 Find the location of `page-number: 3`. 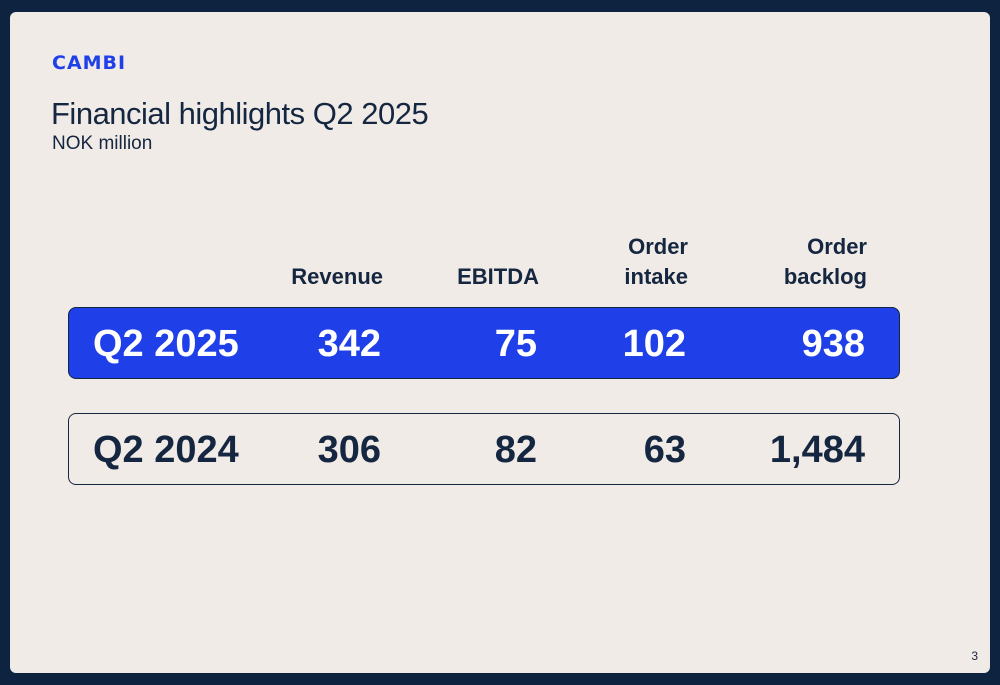

page-number: 3 is located at coordinates (974, 656).